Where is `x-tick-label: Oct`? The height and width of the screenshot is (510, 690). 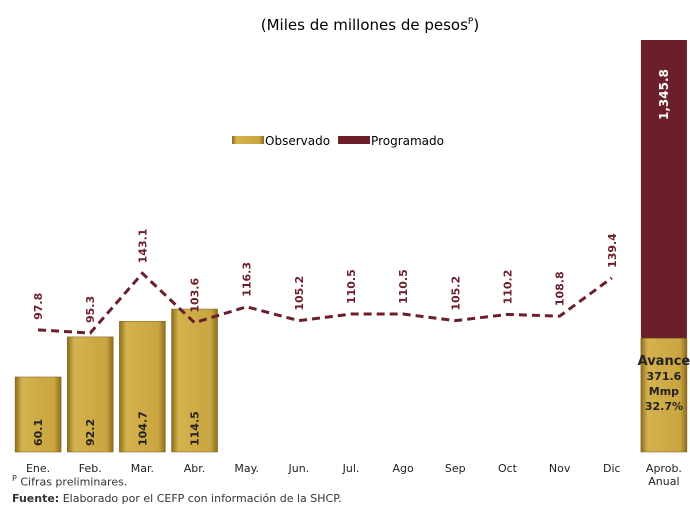
x-tick-label: Oct is located at coordinates (507, 468).